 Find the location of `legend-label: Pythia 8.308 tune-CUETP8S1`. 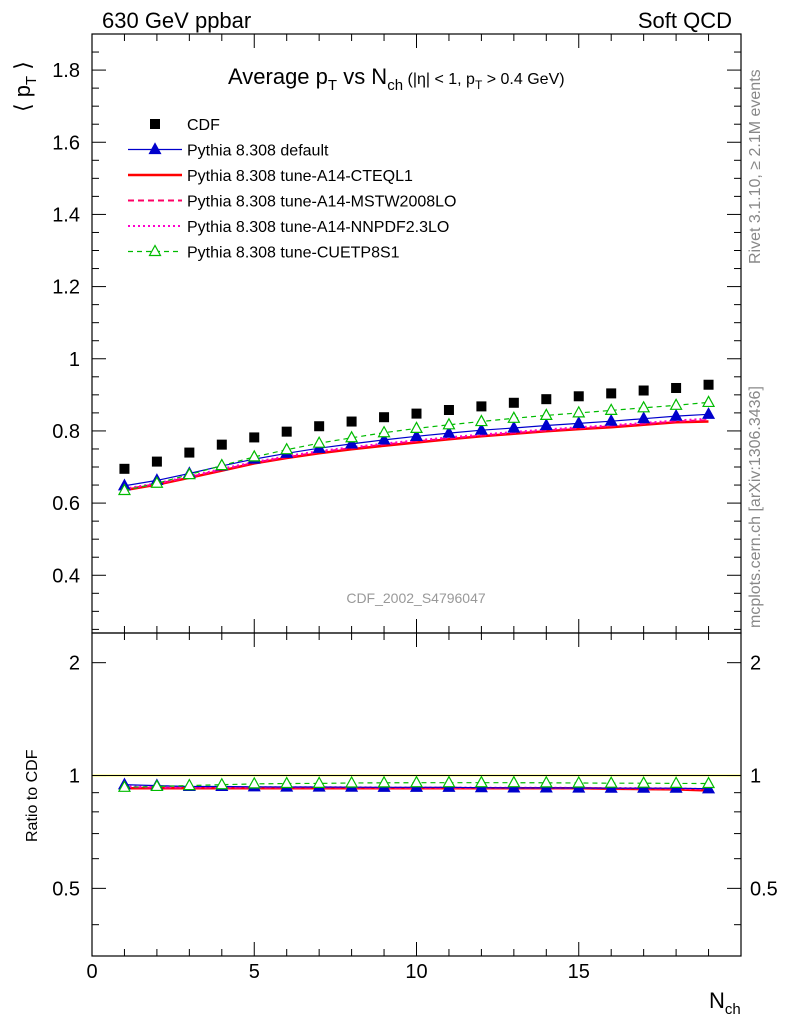

legend-label: Pythia 8.308 tune-CUETP8S1 is located at coordinates (293, 253).